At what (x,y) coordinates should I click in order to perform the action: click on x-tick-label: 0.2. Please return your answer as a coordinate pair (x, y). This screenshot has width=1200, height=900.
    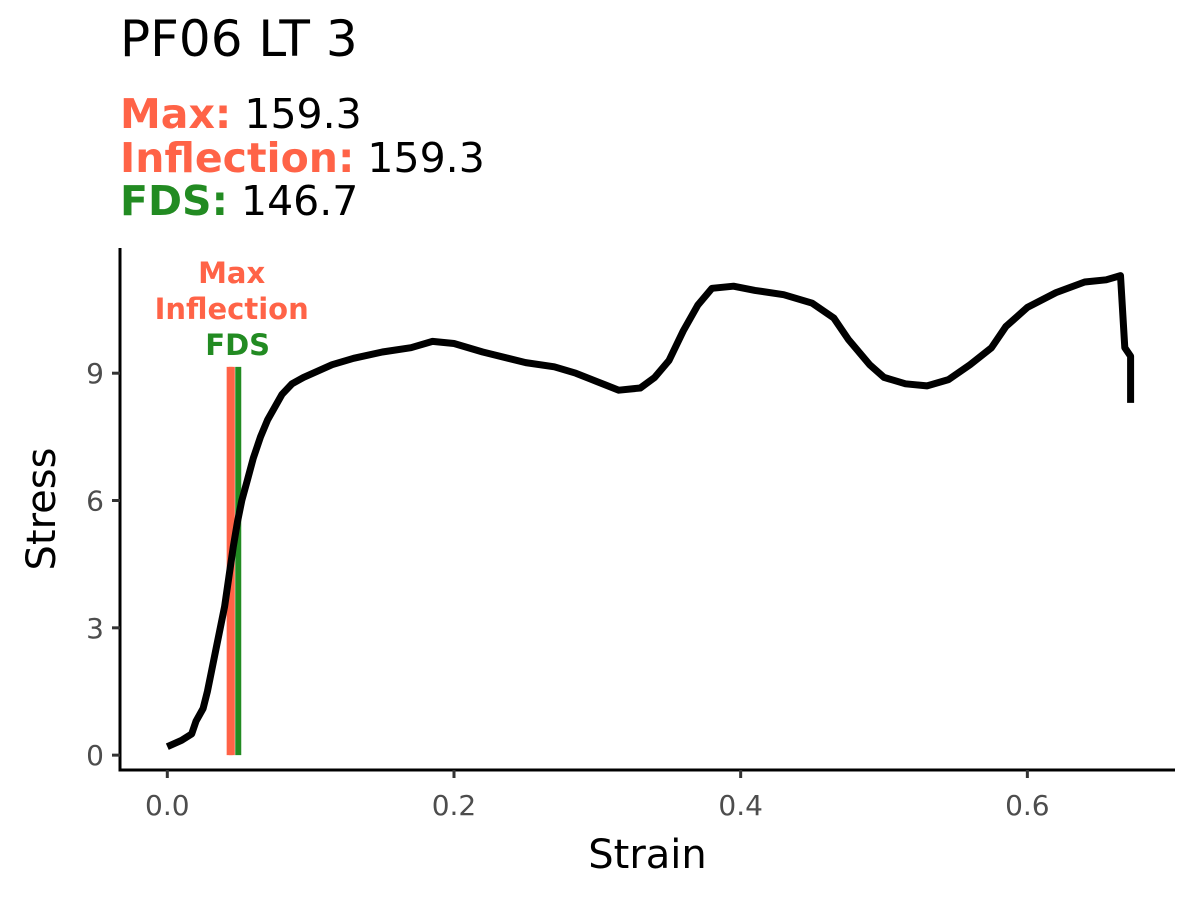
    Looking at the image, I should click on (454, 805).